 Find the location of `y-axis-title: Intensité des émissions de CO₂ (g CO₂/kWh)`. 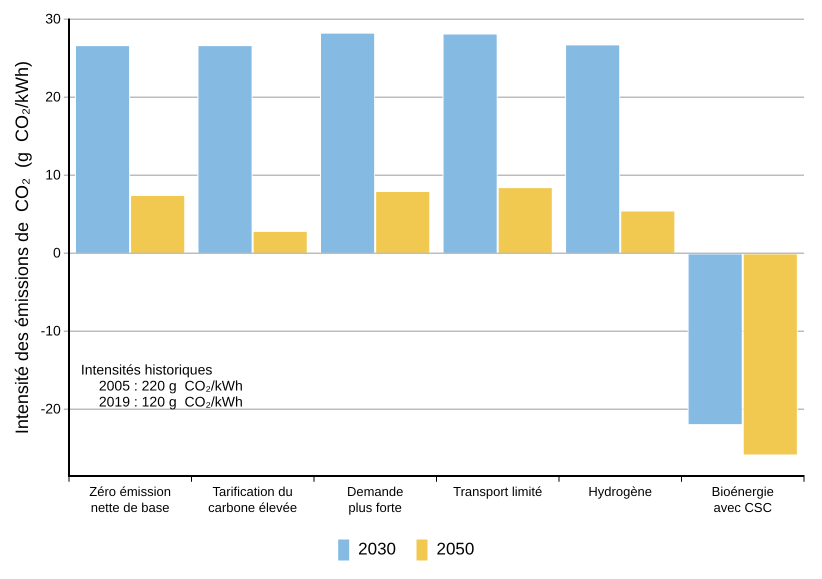

y-axis-title: Intensité des émissions de CO₂ (g CO₂/kWh) is located at coordinates (22, 247).